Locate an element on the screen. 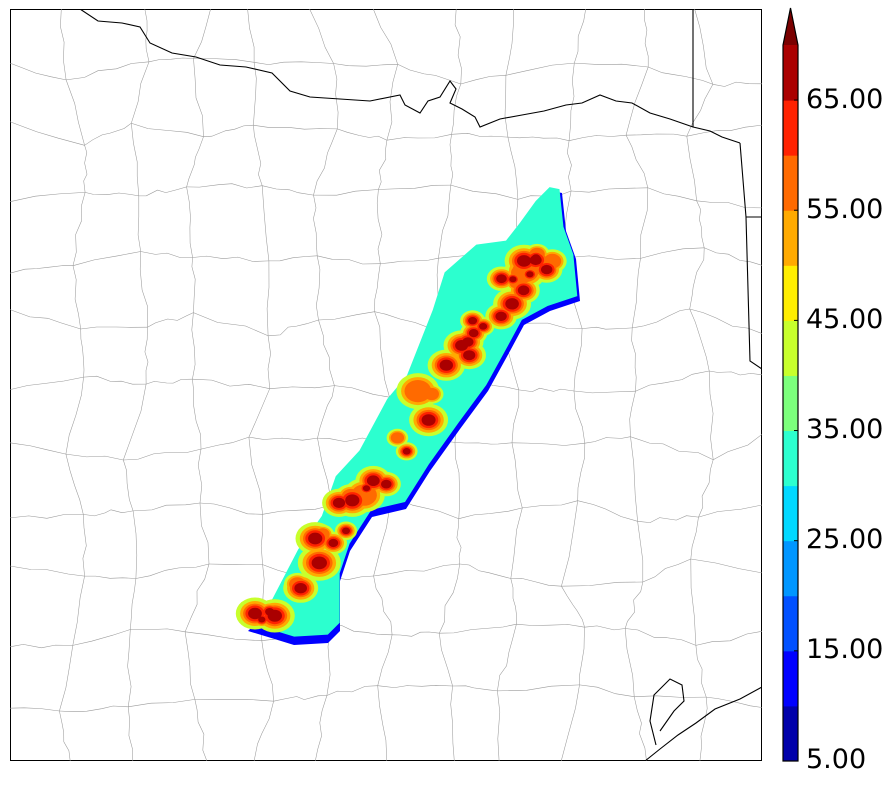 Image resolution: width=894 pixels, height=785 pixels. gulf-coastline is located at coordinates (703, 719).